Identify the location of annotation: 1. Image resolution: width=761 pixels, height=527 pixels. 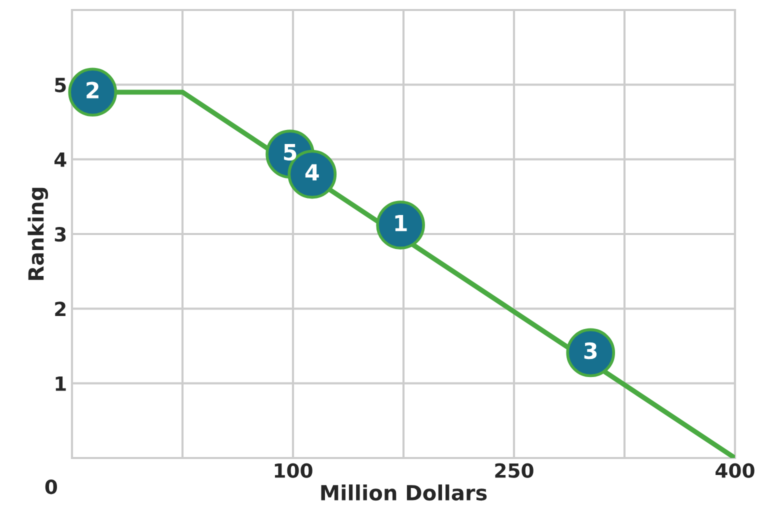
(401, 223).